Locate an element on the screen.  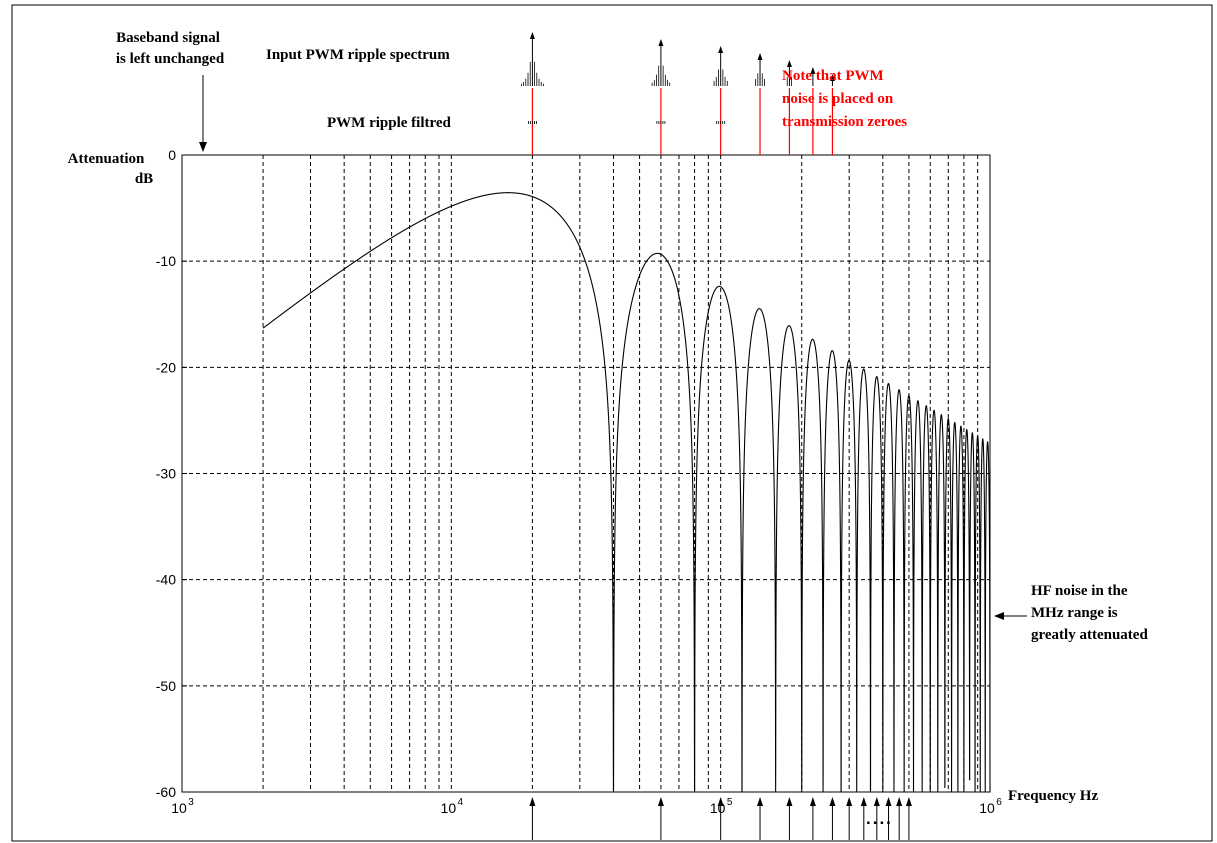
baseband-note-line1: Baseband signal is located at coordinates (168, 38).